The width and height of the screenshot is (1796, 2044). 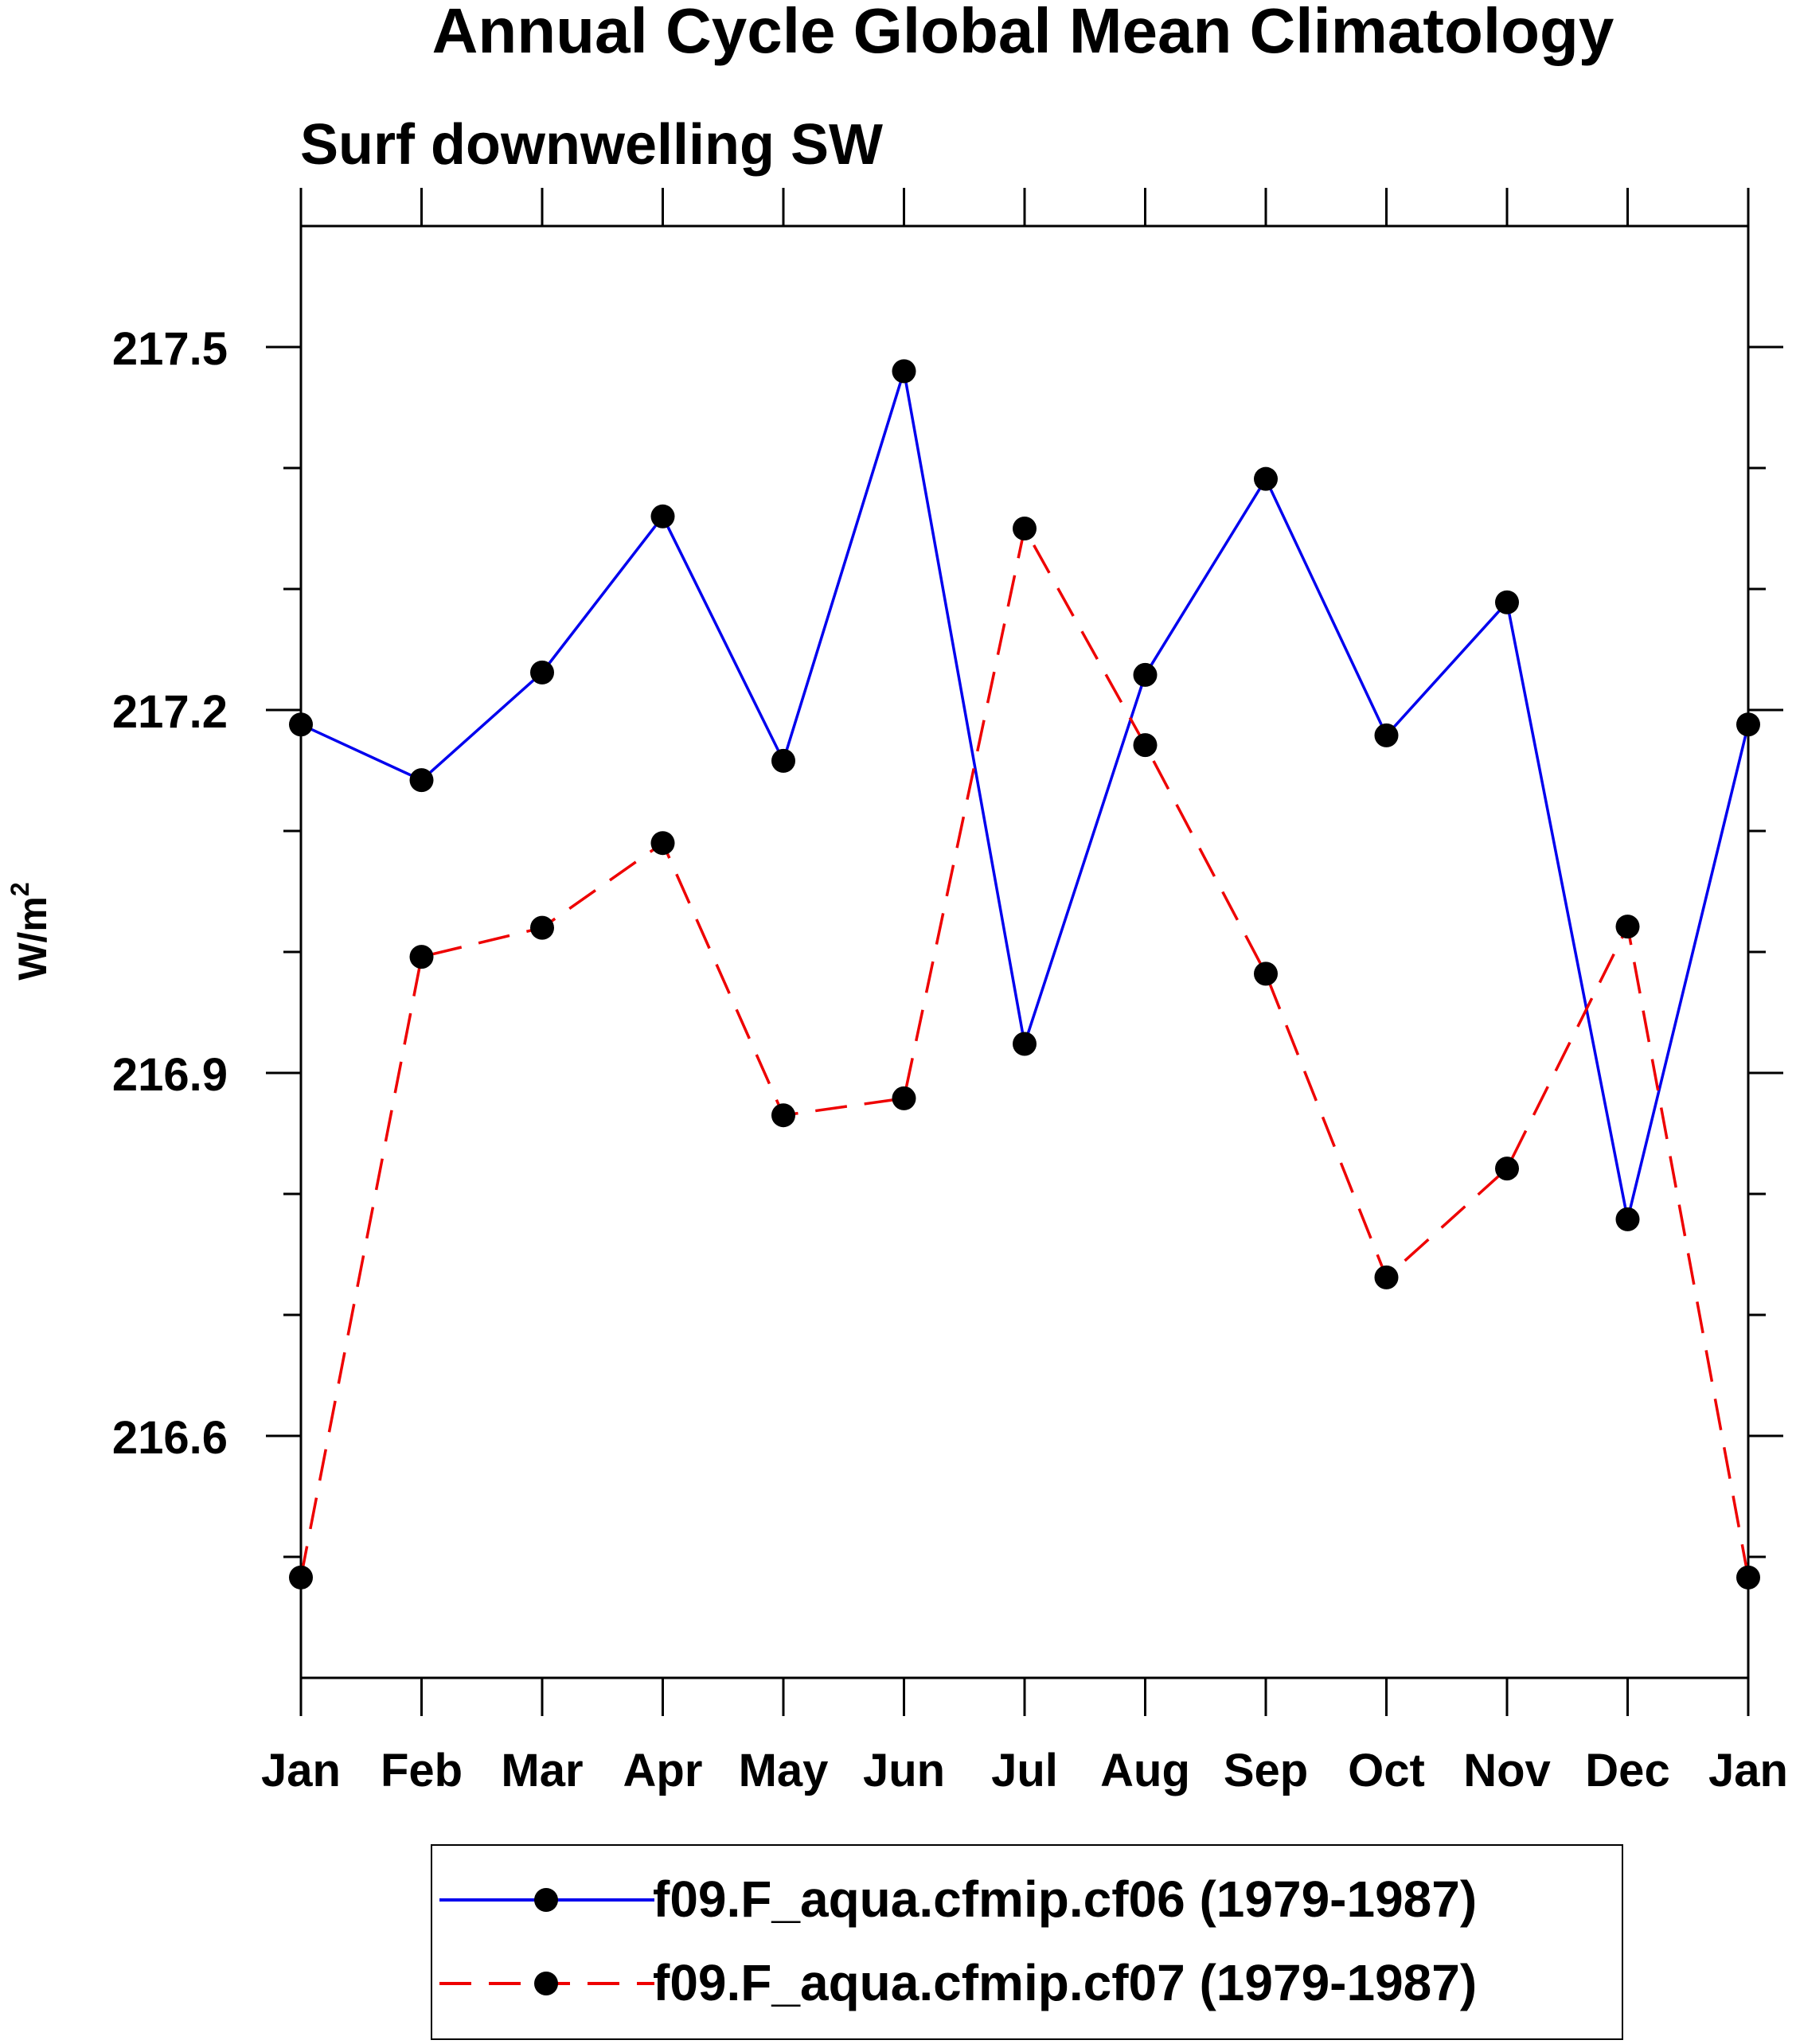 What do you see at coordinates (170, 1438) in the screenshot?
I see `y-tick-label: 216.6` at bounding box center [170, 1438].